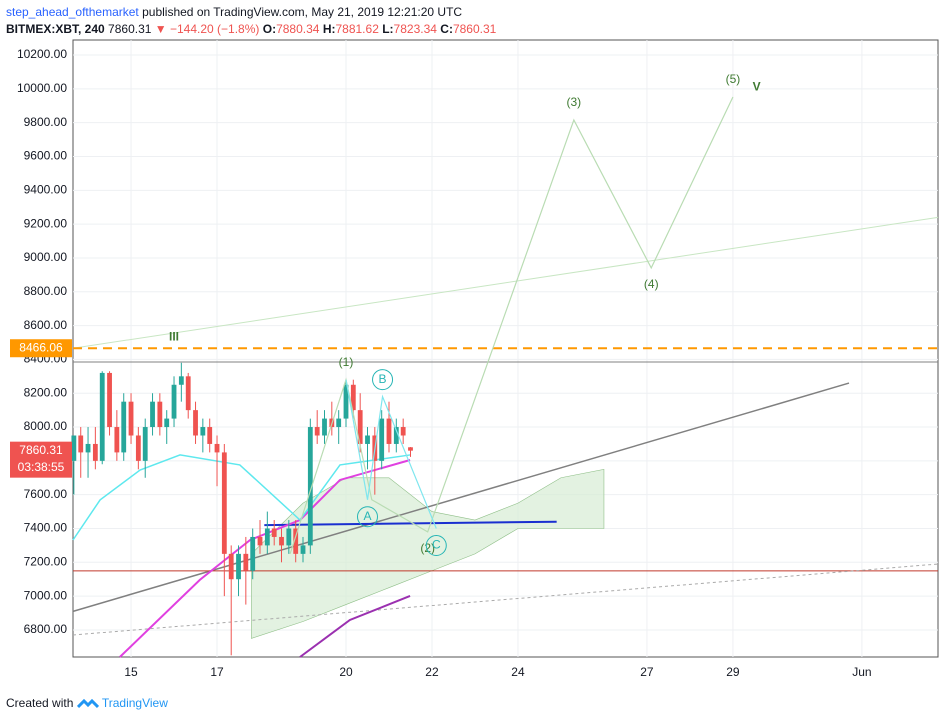 The image size is (945, 722). Describe the element at coordinates (46, 392) in the screenshot. I see `y-tick-label: 8200.00` at that location.